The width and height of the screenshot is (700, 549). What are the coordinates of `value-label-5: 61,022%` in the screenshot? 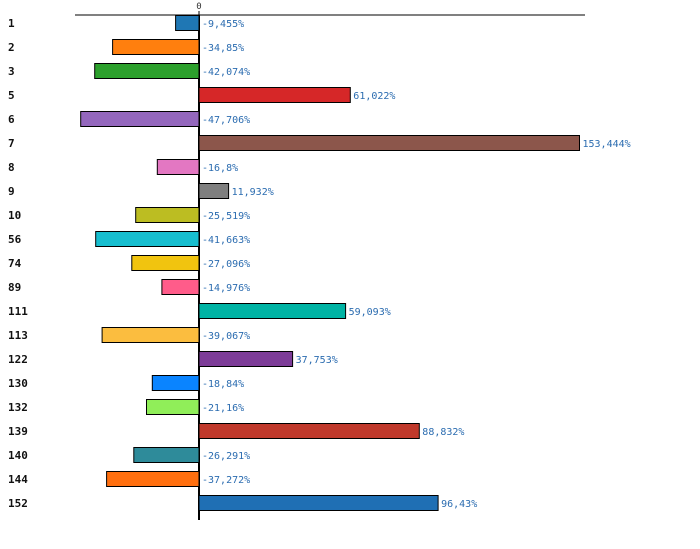 It's located at (374, 96).